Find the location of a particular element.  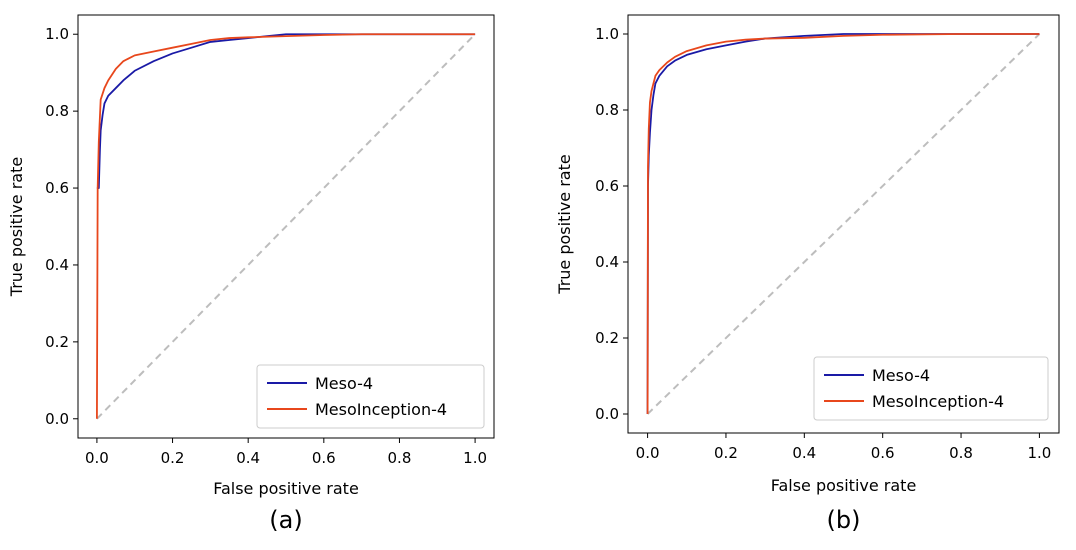

chart-a-y-tick-label: 0.2 is located at coordinates (57, 342).